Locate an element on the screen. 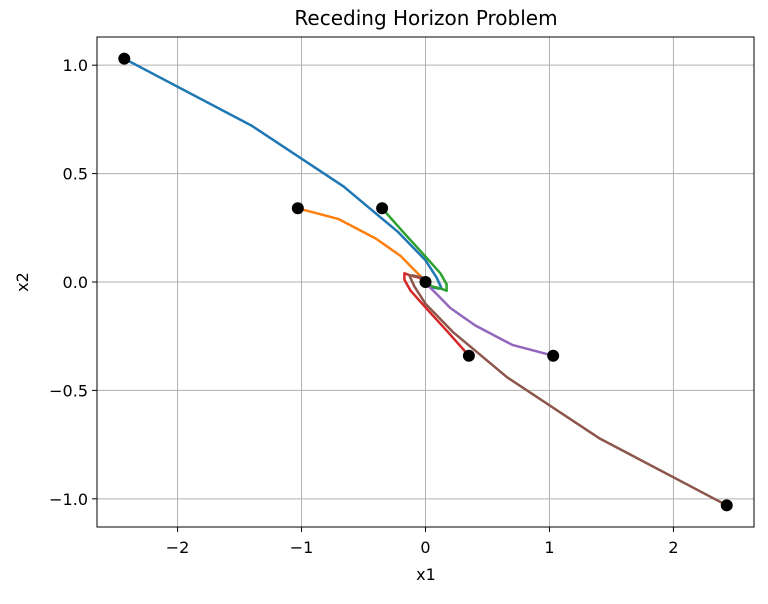 The height and width of the screenshot is (604, 768). x-axis-label: x1 is located at coordinates (426, 574).